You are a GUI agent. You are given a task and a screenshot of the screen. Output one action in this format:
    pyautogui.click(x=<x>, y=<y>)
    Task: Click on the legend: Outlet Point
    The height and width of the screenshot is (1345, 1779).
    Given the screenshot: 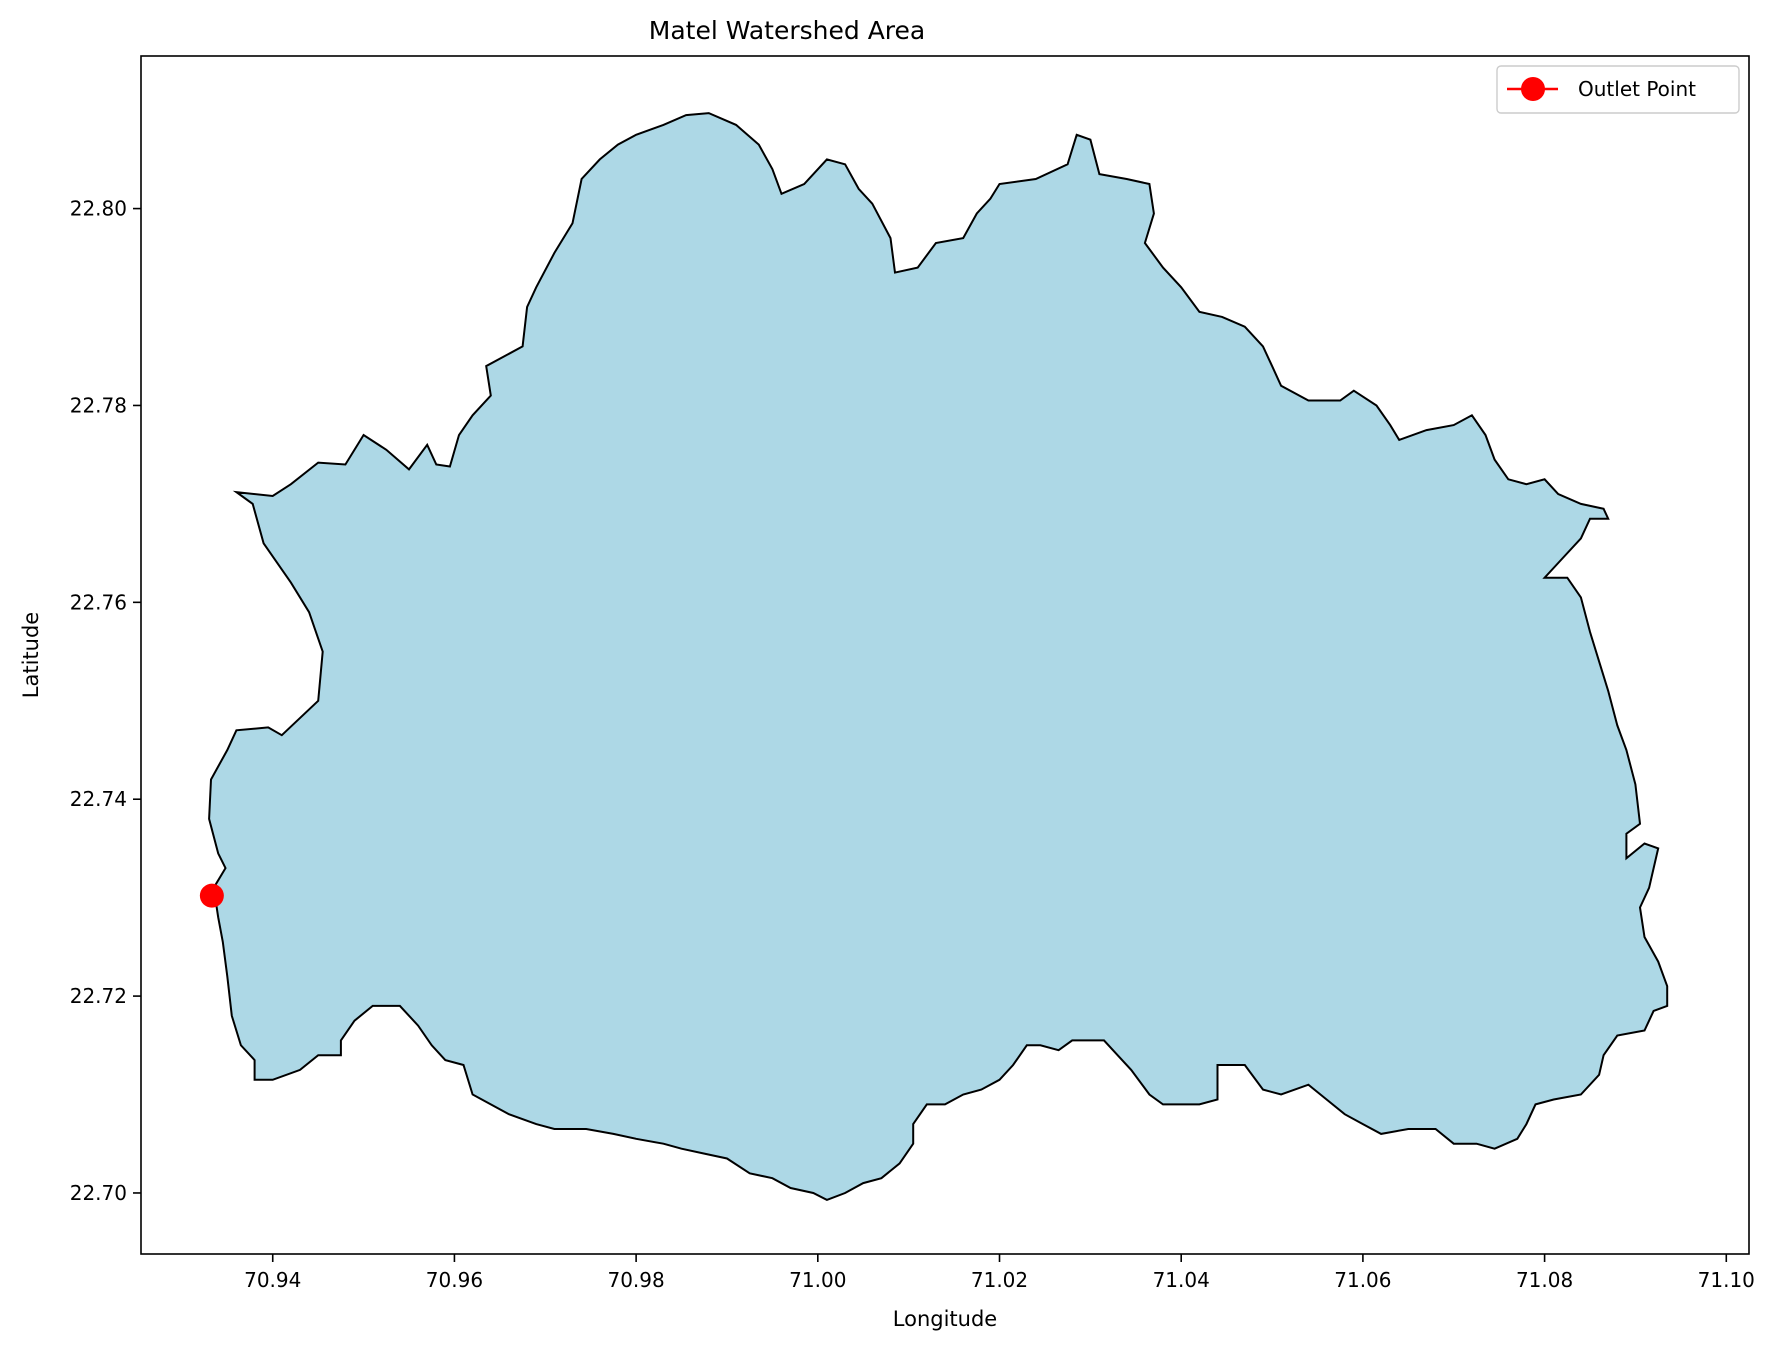 What is the action you would take?
    pyautogui.click(x=1618, y=89)
    